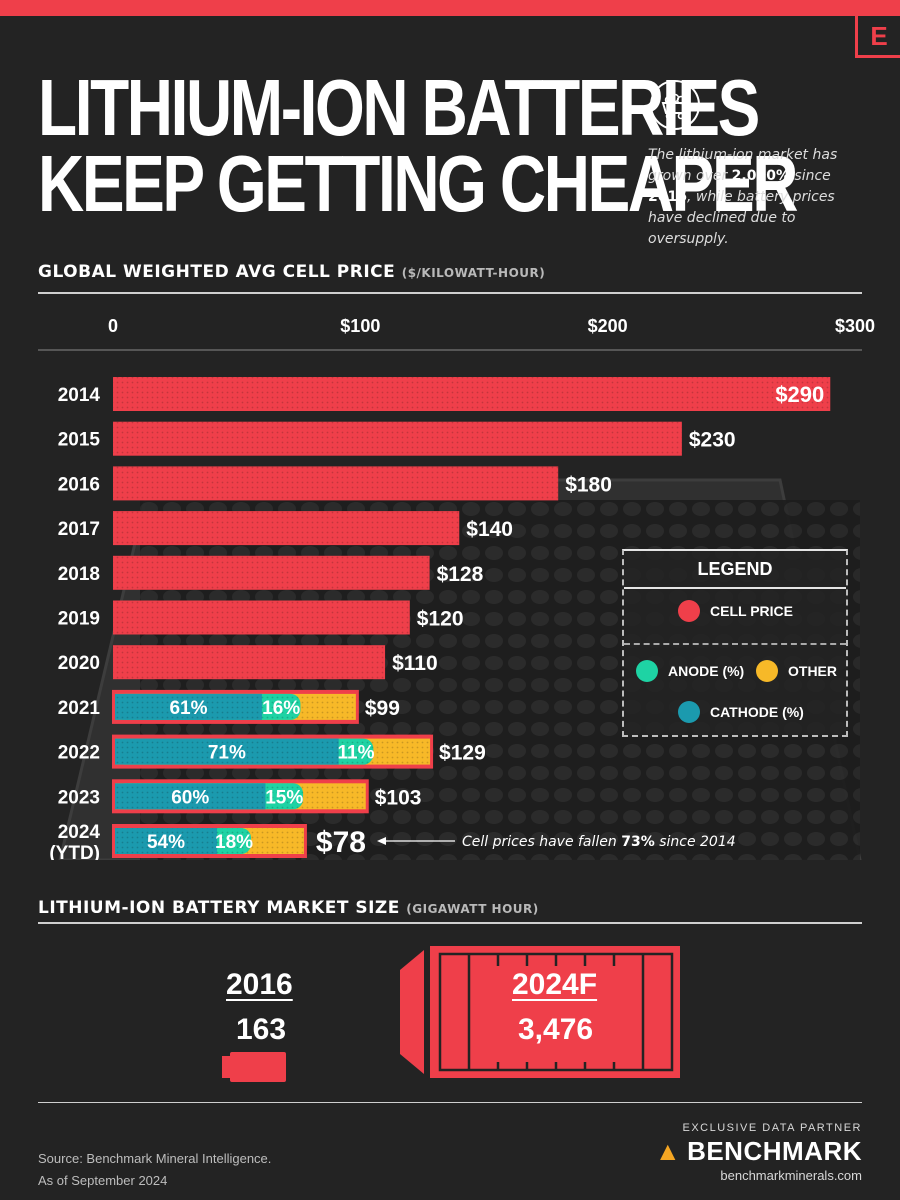 The image size is (900, 1200). Describe the element at coordinates (79, 484) in the screenshot. I see `year-label: 2016` at that location.